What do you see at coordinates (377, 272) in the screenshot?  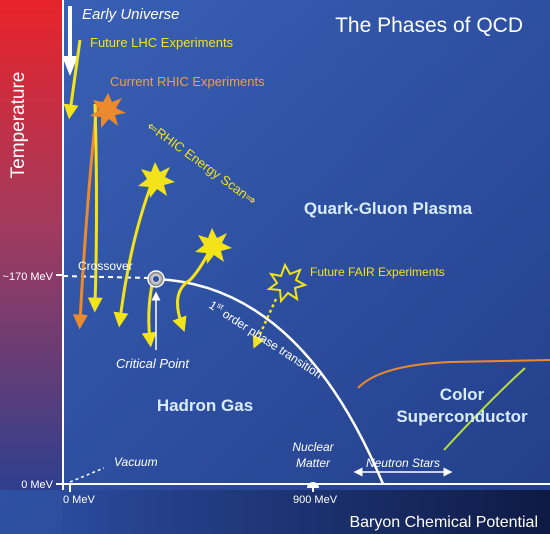 I see `fair-label: Future FAIR Experiments` at bounding box center [377, 272].